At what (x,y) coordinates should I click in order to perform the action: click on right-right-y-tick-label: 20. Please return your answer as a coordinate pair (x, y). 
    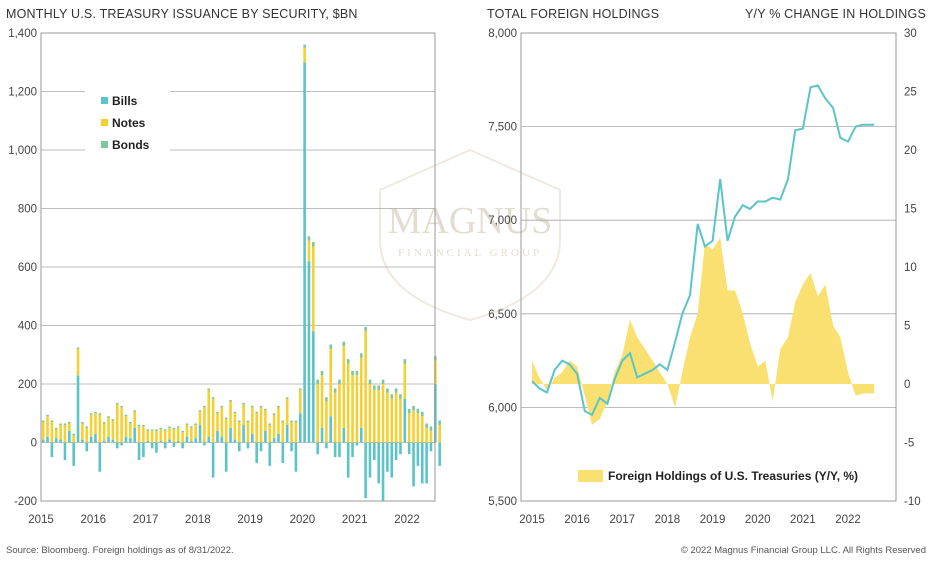
    Looking at the image, I should click on (910, 151).